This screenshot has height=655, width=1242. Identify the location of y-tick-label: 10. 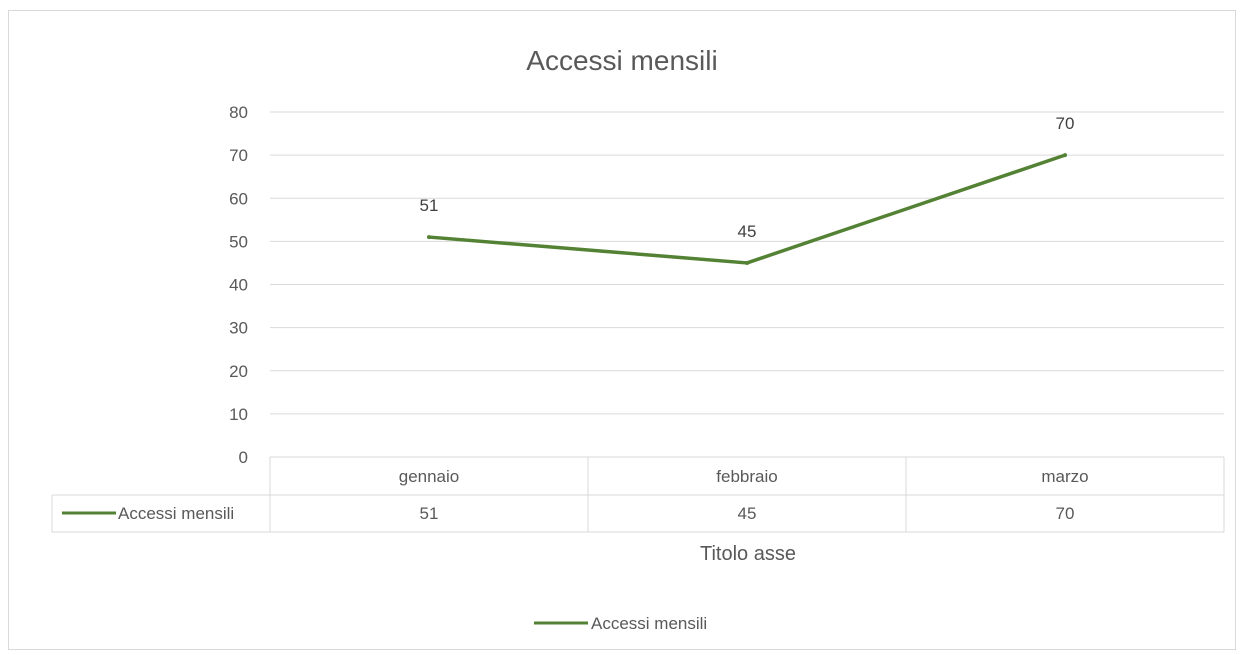
(238, 414).